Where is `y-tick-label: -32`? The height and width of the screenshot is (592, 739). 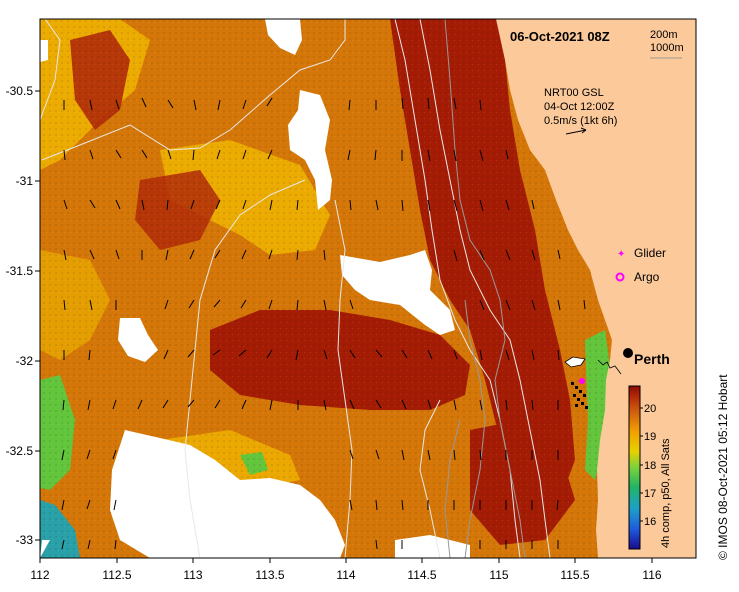
y-tick-label: -32 is located at coordinates (25, 361).